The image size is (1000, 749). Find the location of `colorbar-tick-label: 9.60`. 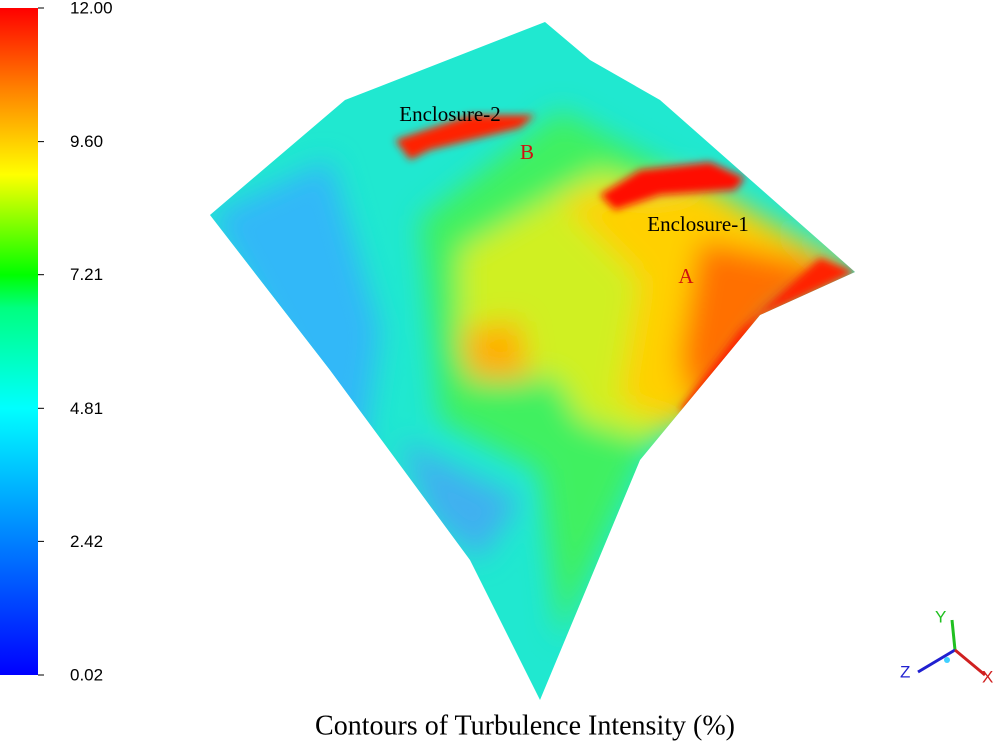

colorbar-tick-label: 9.60 is located at coordinates (86, 141).